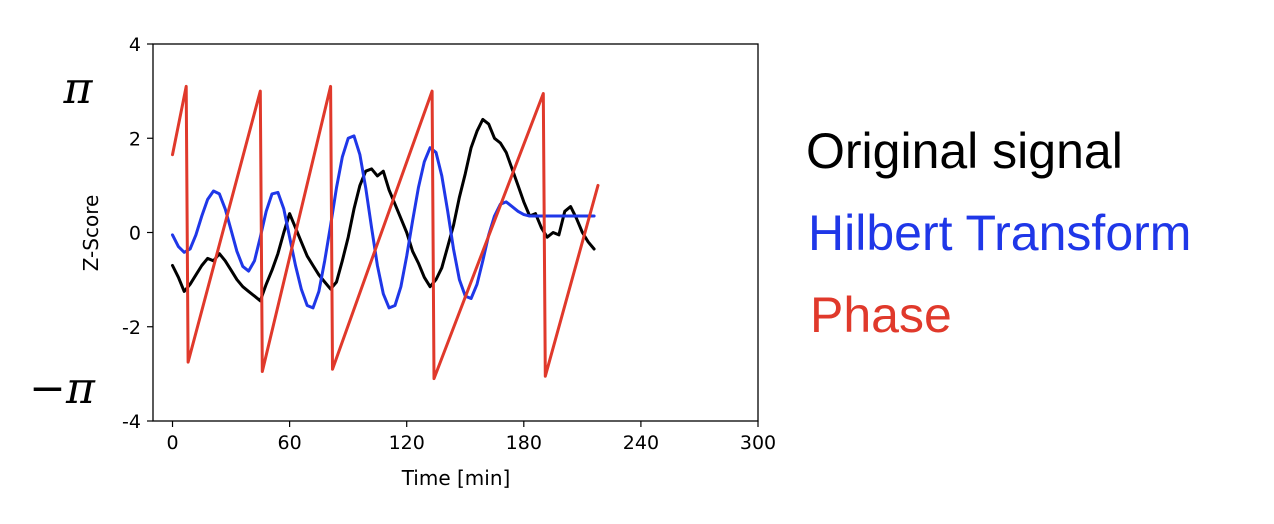 The width and height of the screenshot is (1274, 524). What do you see at coordinates (881, 315) in the screenshot?
I see `legend-phase: Phase` at bounding box center [881, 315].